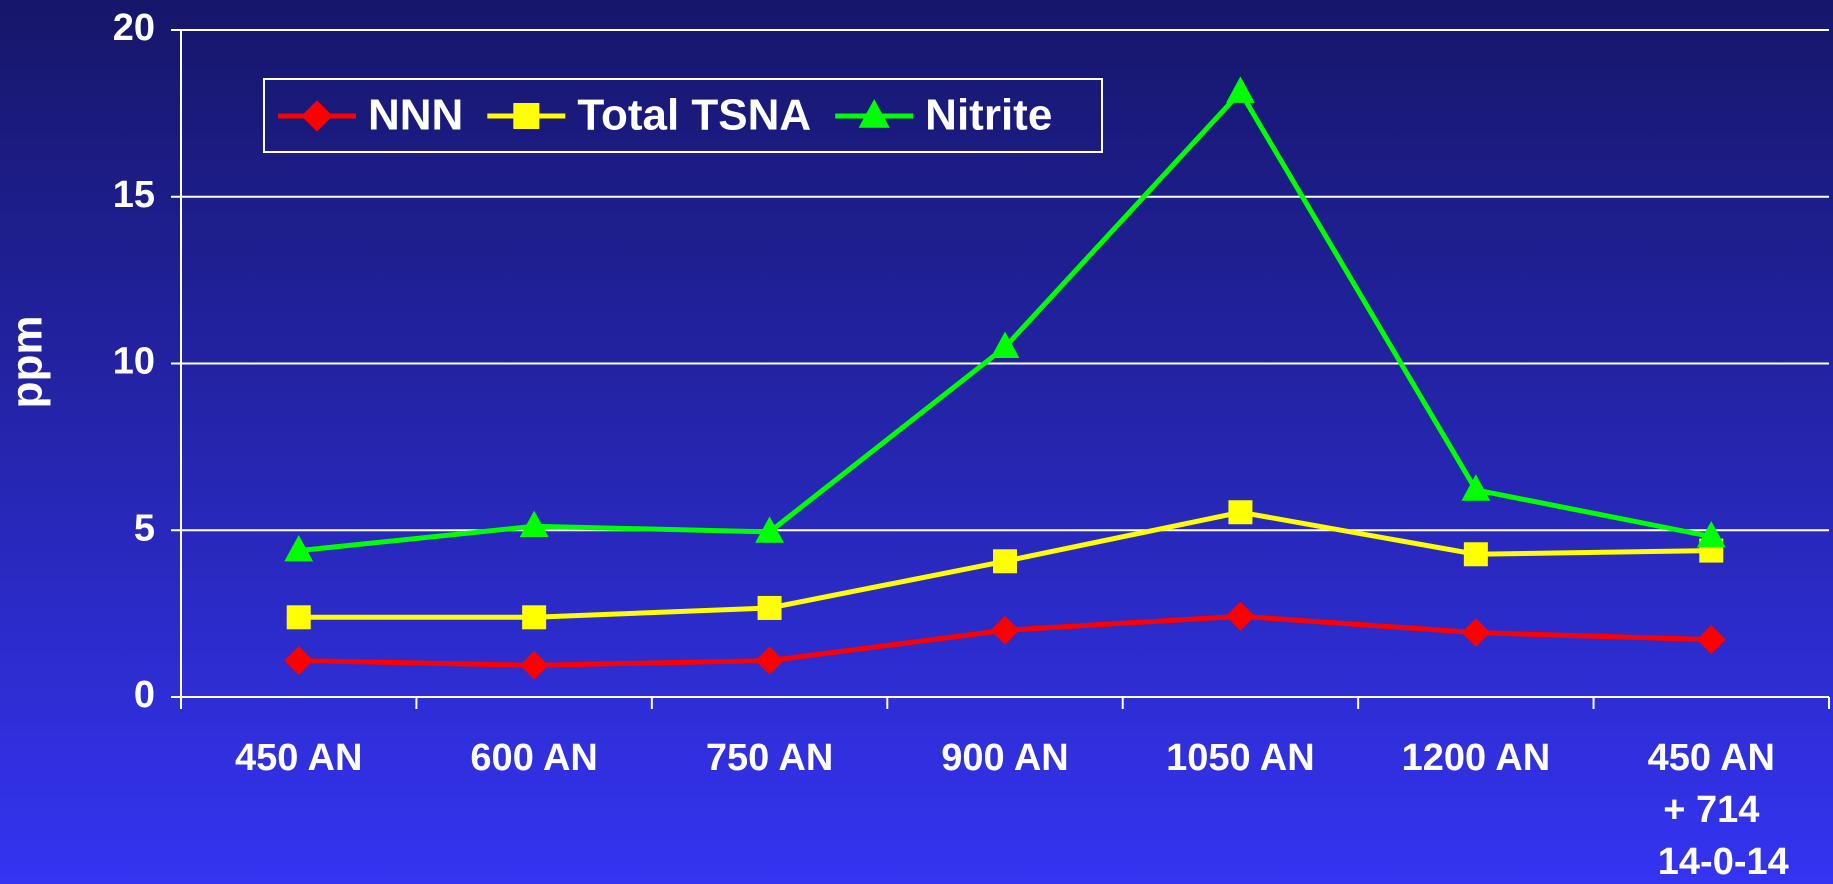 The width and height of the screenshot is (1833, 884). I want to click on y-tick-label: 10, so click(134, 362).